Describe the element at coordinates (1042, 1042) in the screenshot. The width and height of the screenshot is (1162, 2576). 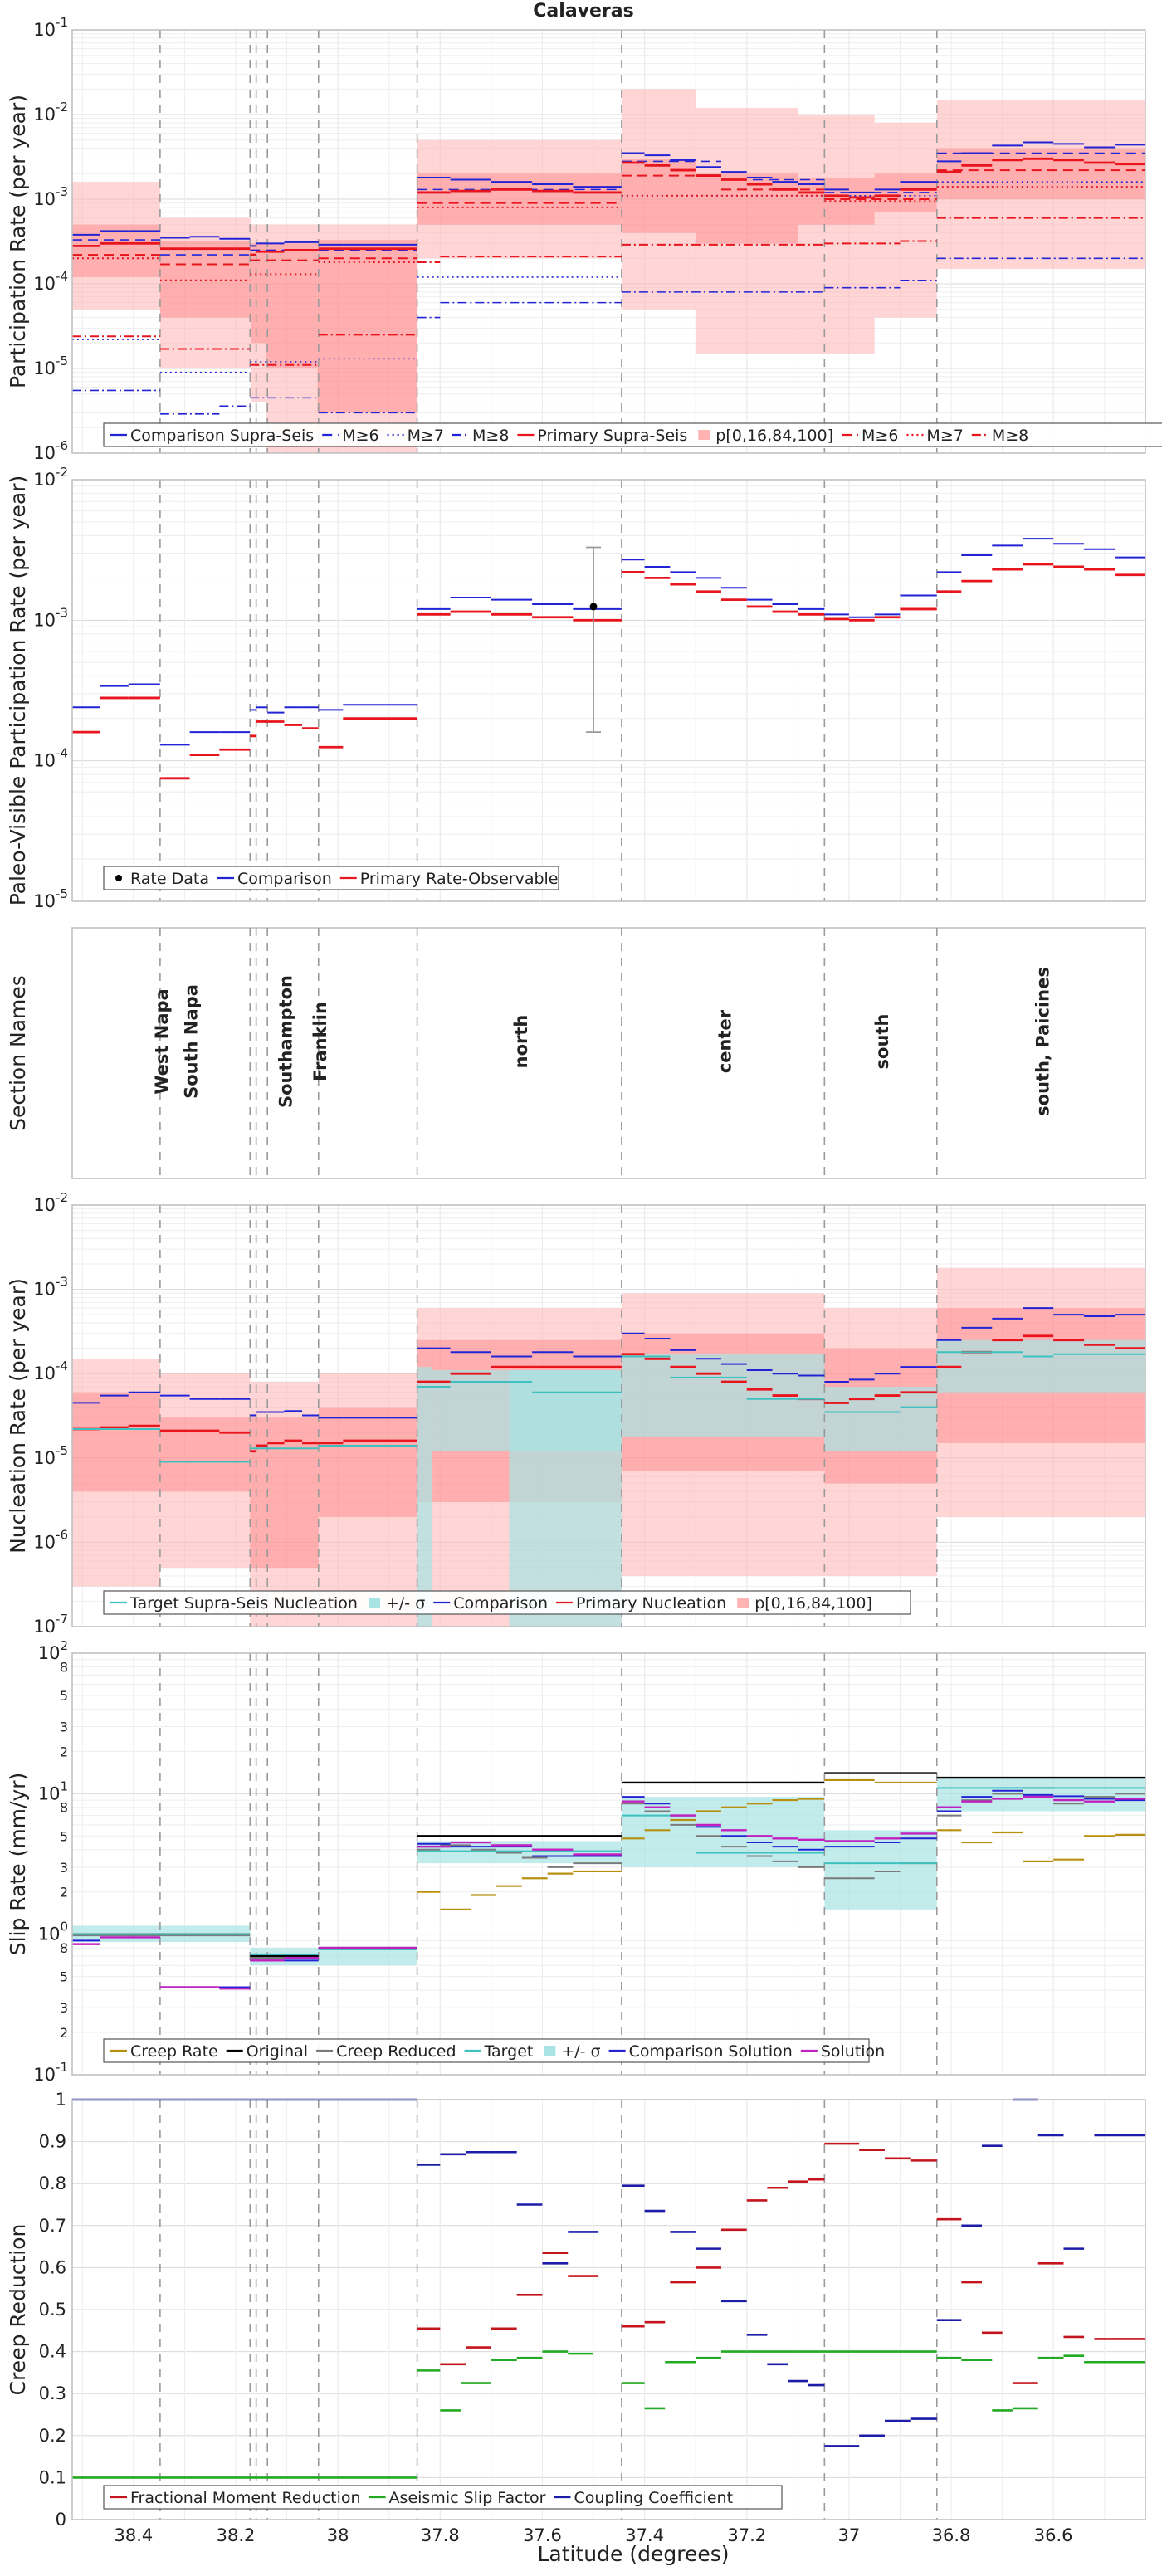
I see `section-name-label: south, Paicines` at that location.